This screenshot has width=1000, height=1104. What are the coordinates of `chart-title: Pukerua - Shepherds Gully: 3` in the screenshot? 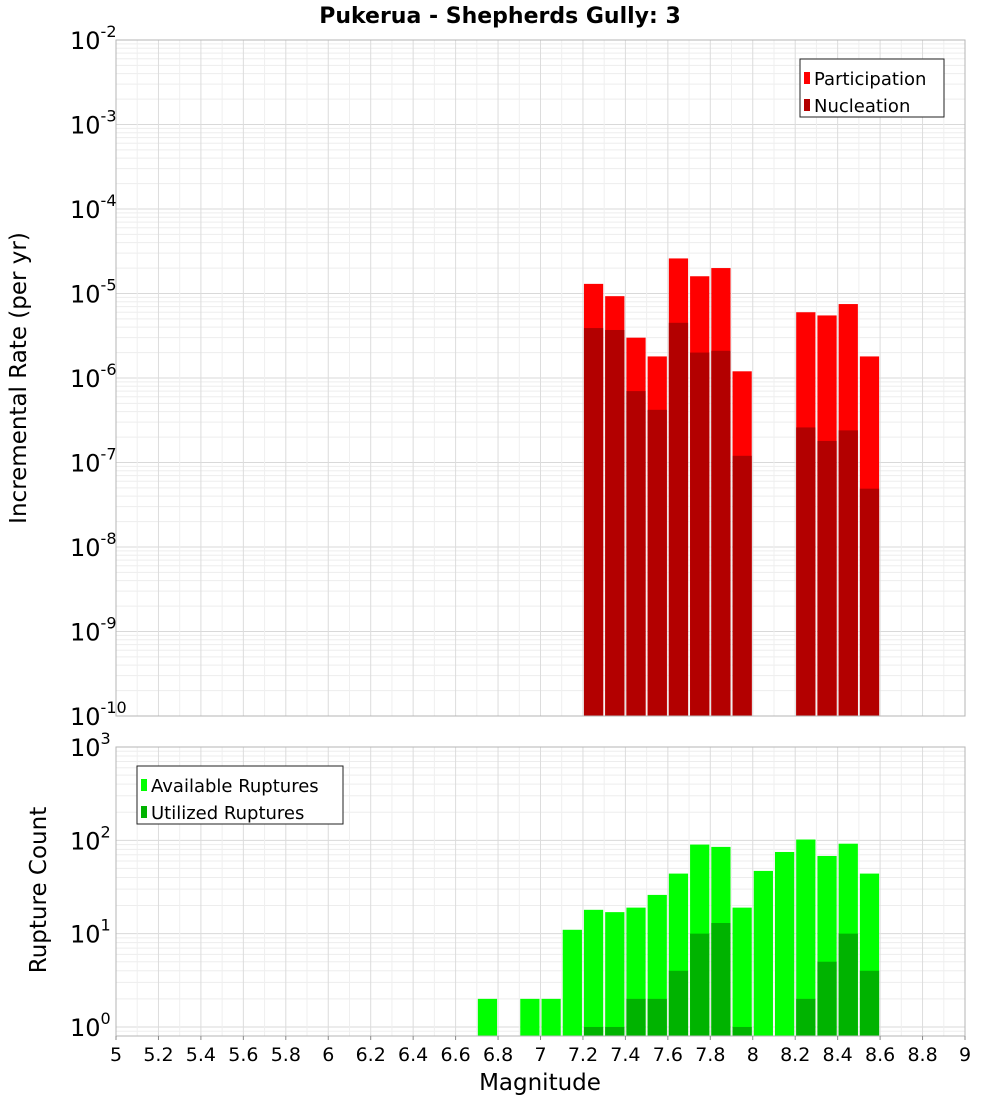 It's located at (500, 16).